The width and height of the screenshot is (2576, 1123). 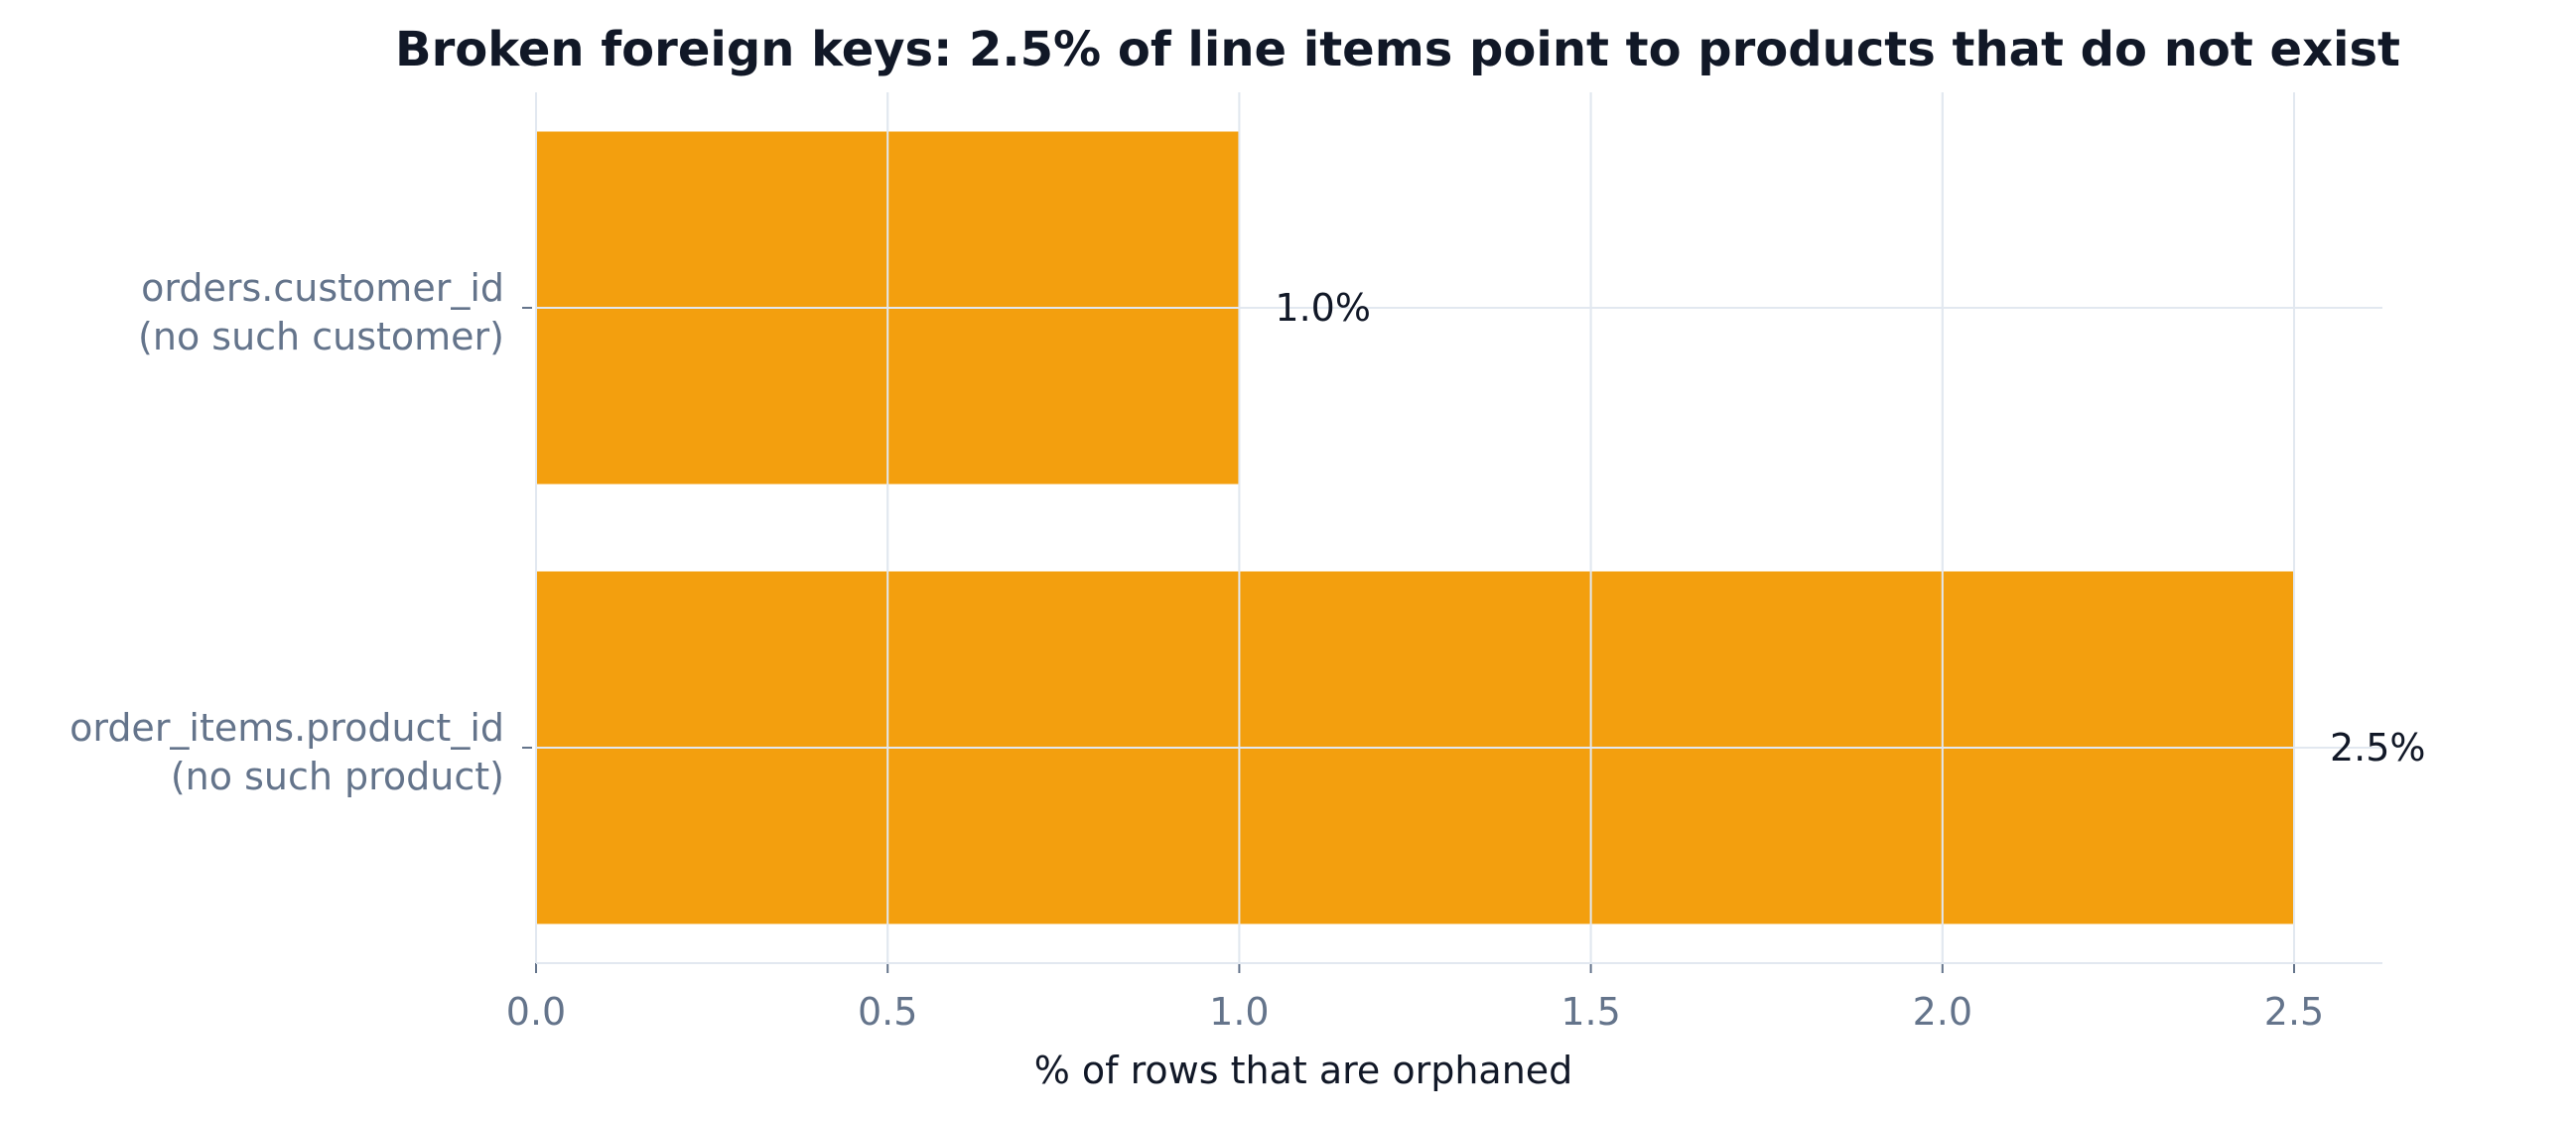 What do you see at coordinates (321, 336) in the screenshot?
I see `y-tick-label-line: (no such customer)` at bounding box center [321, 336].